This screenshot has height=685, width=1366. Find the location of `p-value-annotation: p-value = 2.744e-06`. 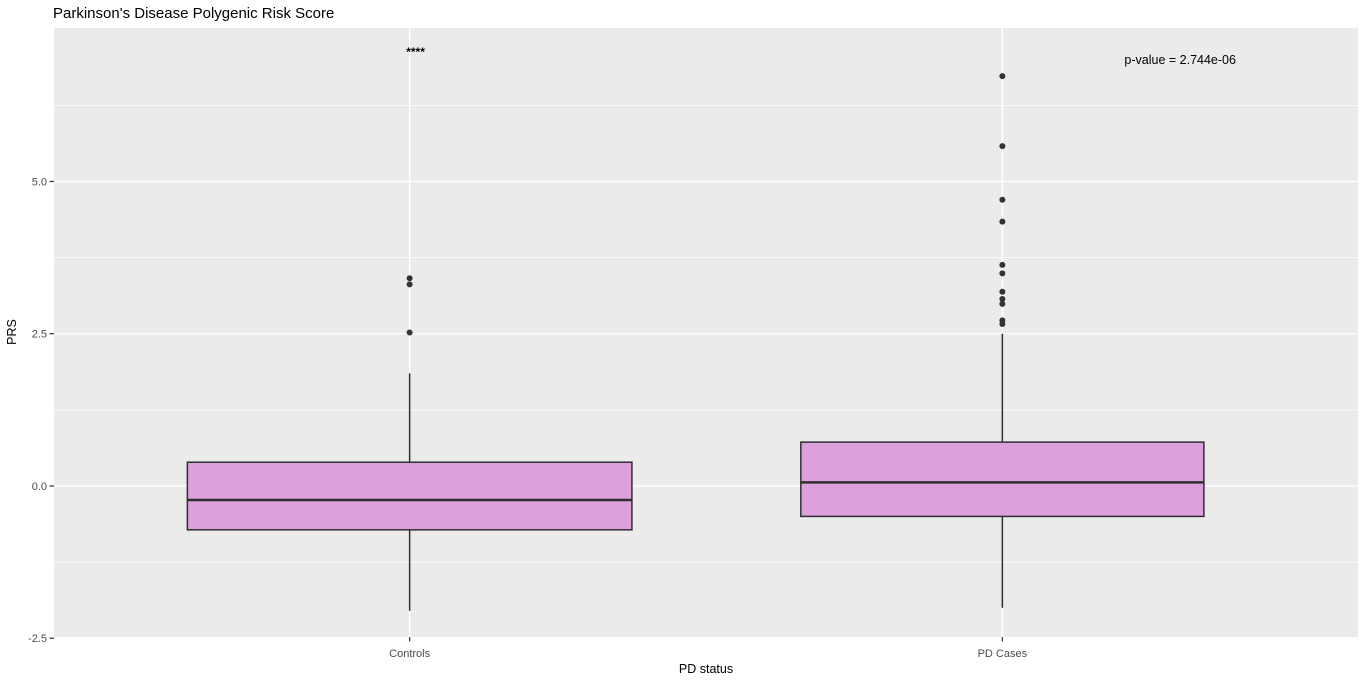

p-value-annotation: p-value = 2.744e-06 is located at coordinates (1180, 60).